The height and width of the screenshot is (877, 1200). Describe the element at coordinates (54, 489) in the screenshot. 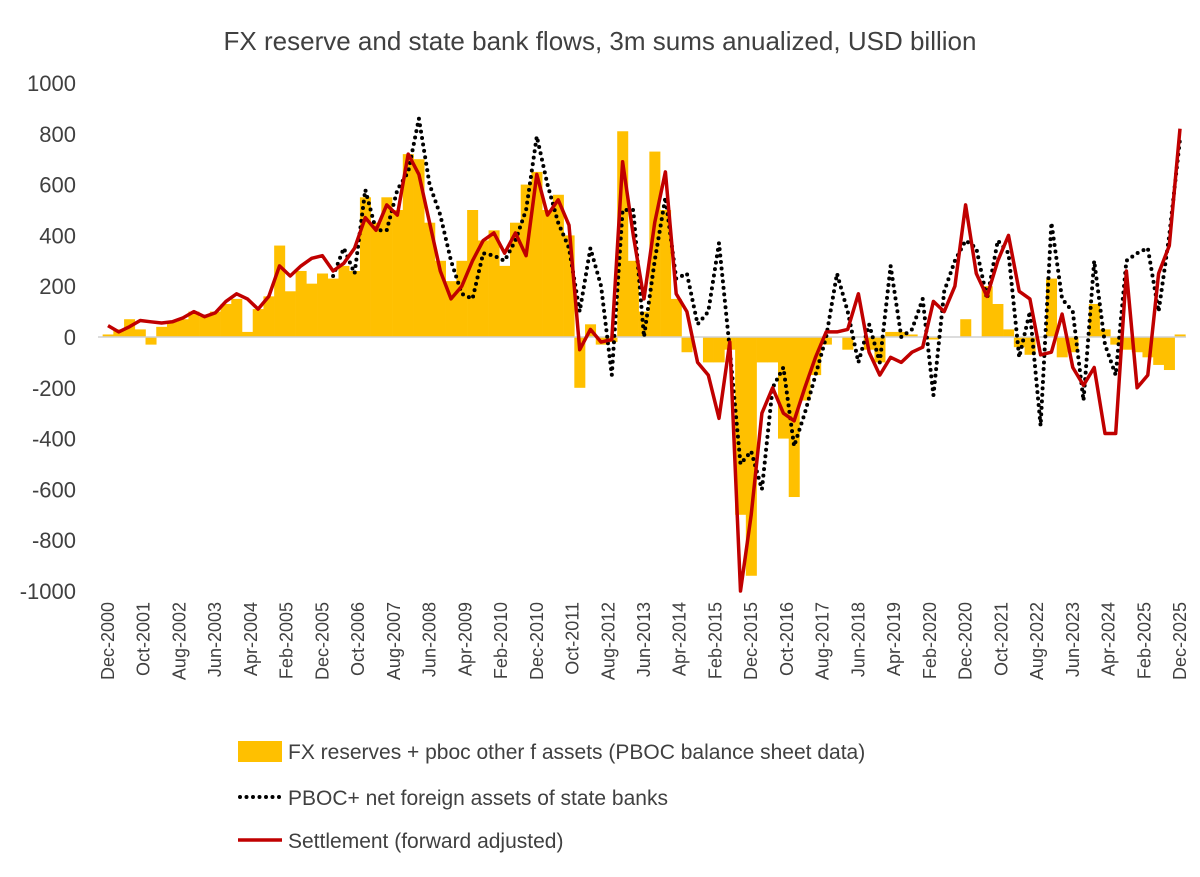

I see `y-tick-label: -600` at that location.